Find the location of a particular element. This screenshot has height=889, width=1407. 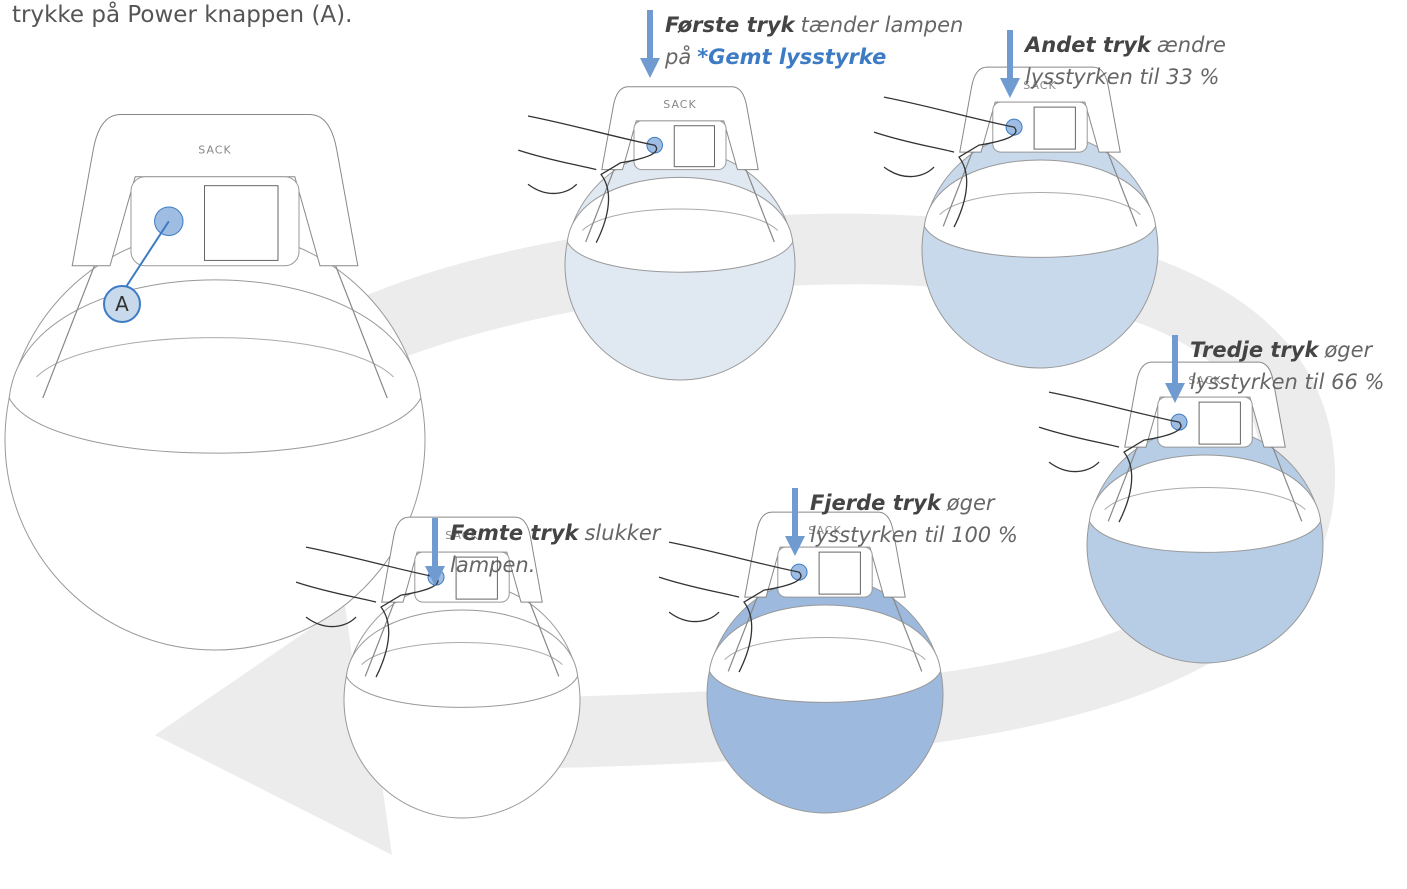

step-caption: Andet tryk ændre is located at coordinates (1124, 45).